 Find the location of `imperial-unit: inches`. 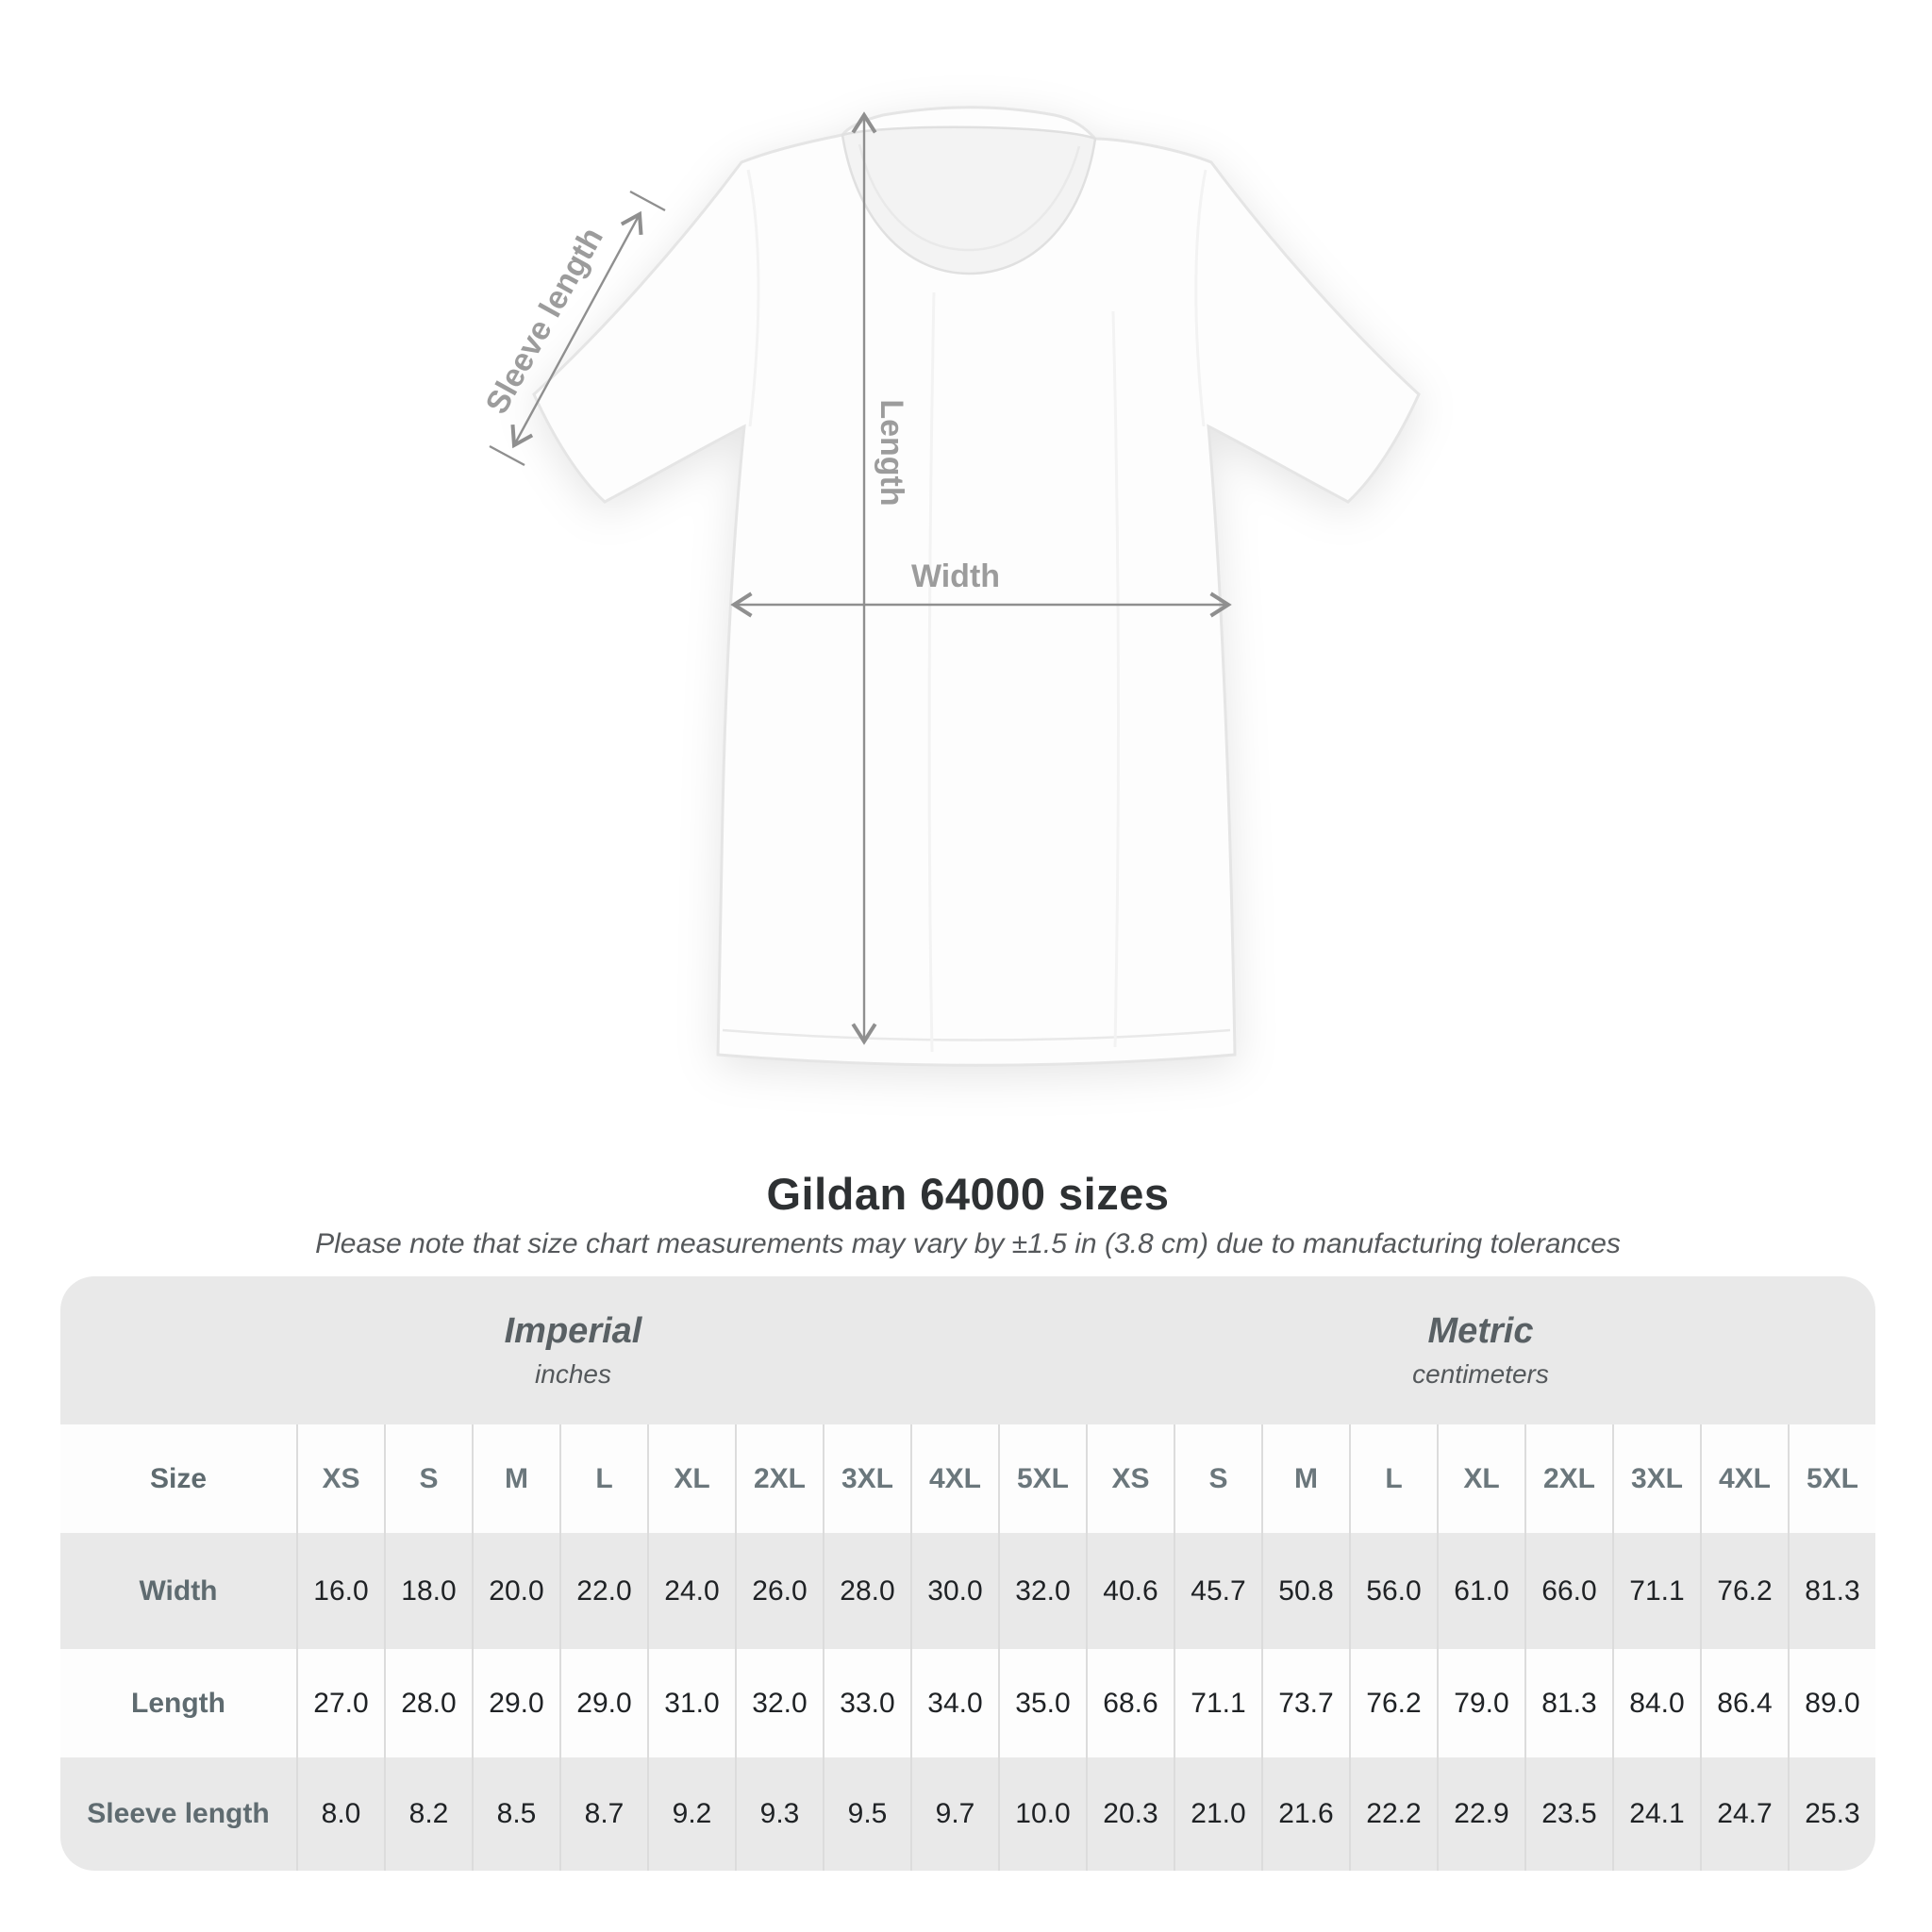

imperial-unit: inches is located at coordinates (573, 1374).